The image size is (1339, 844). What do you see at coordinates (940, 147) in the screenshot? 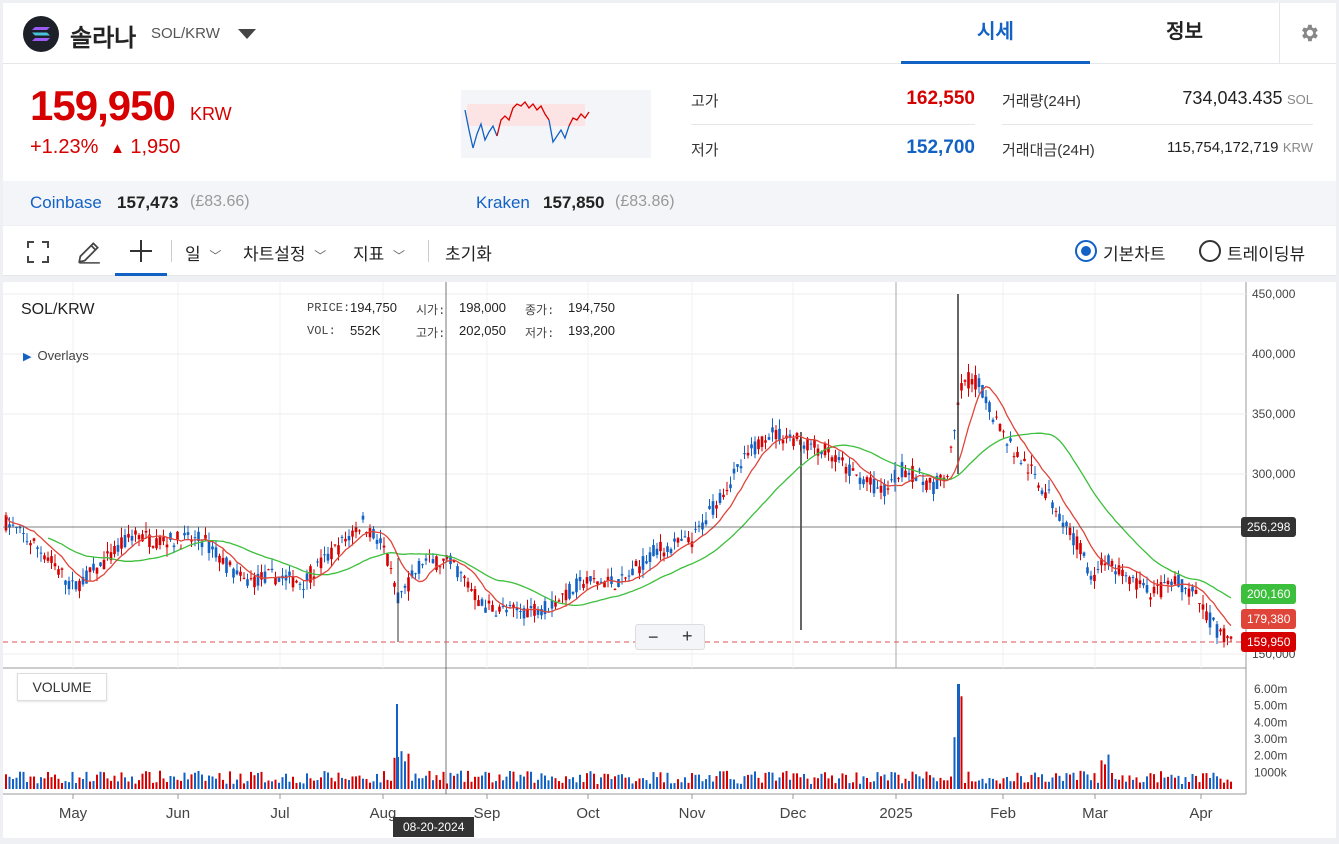
I see `low-value: 152,700` at bounding box center [940, 147].